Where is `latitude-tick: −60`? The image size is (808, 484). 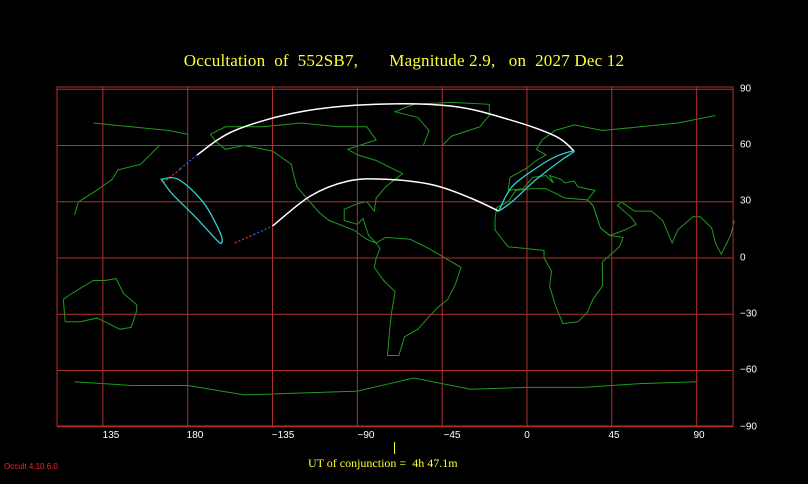
latitude-tick: −60 is located at coordinates (748, 370).